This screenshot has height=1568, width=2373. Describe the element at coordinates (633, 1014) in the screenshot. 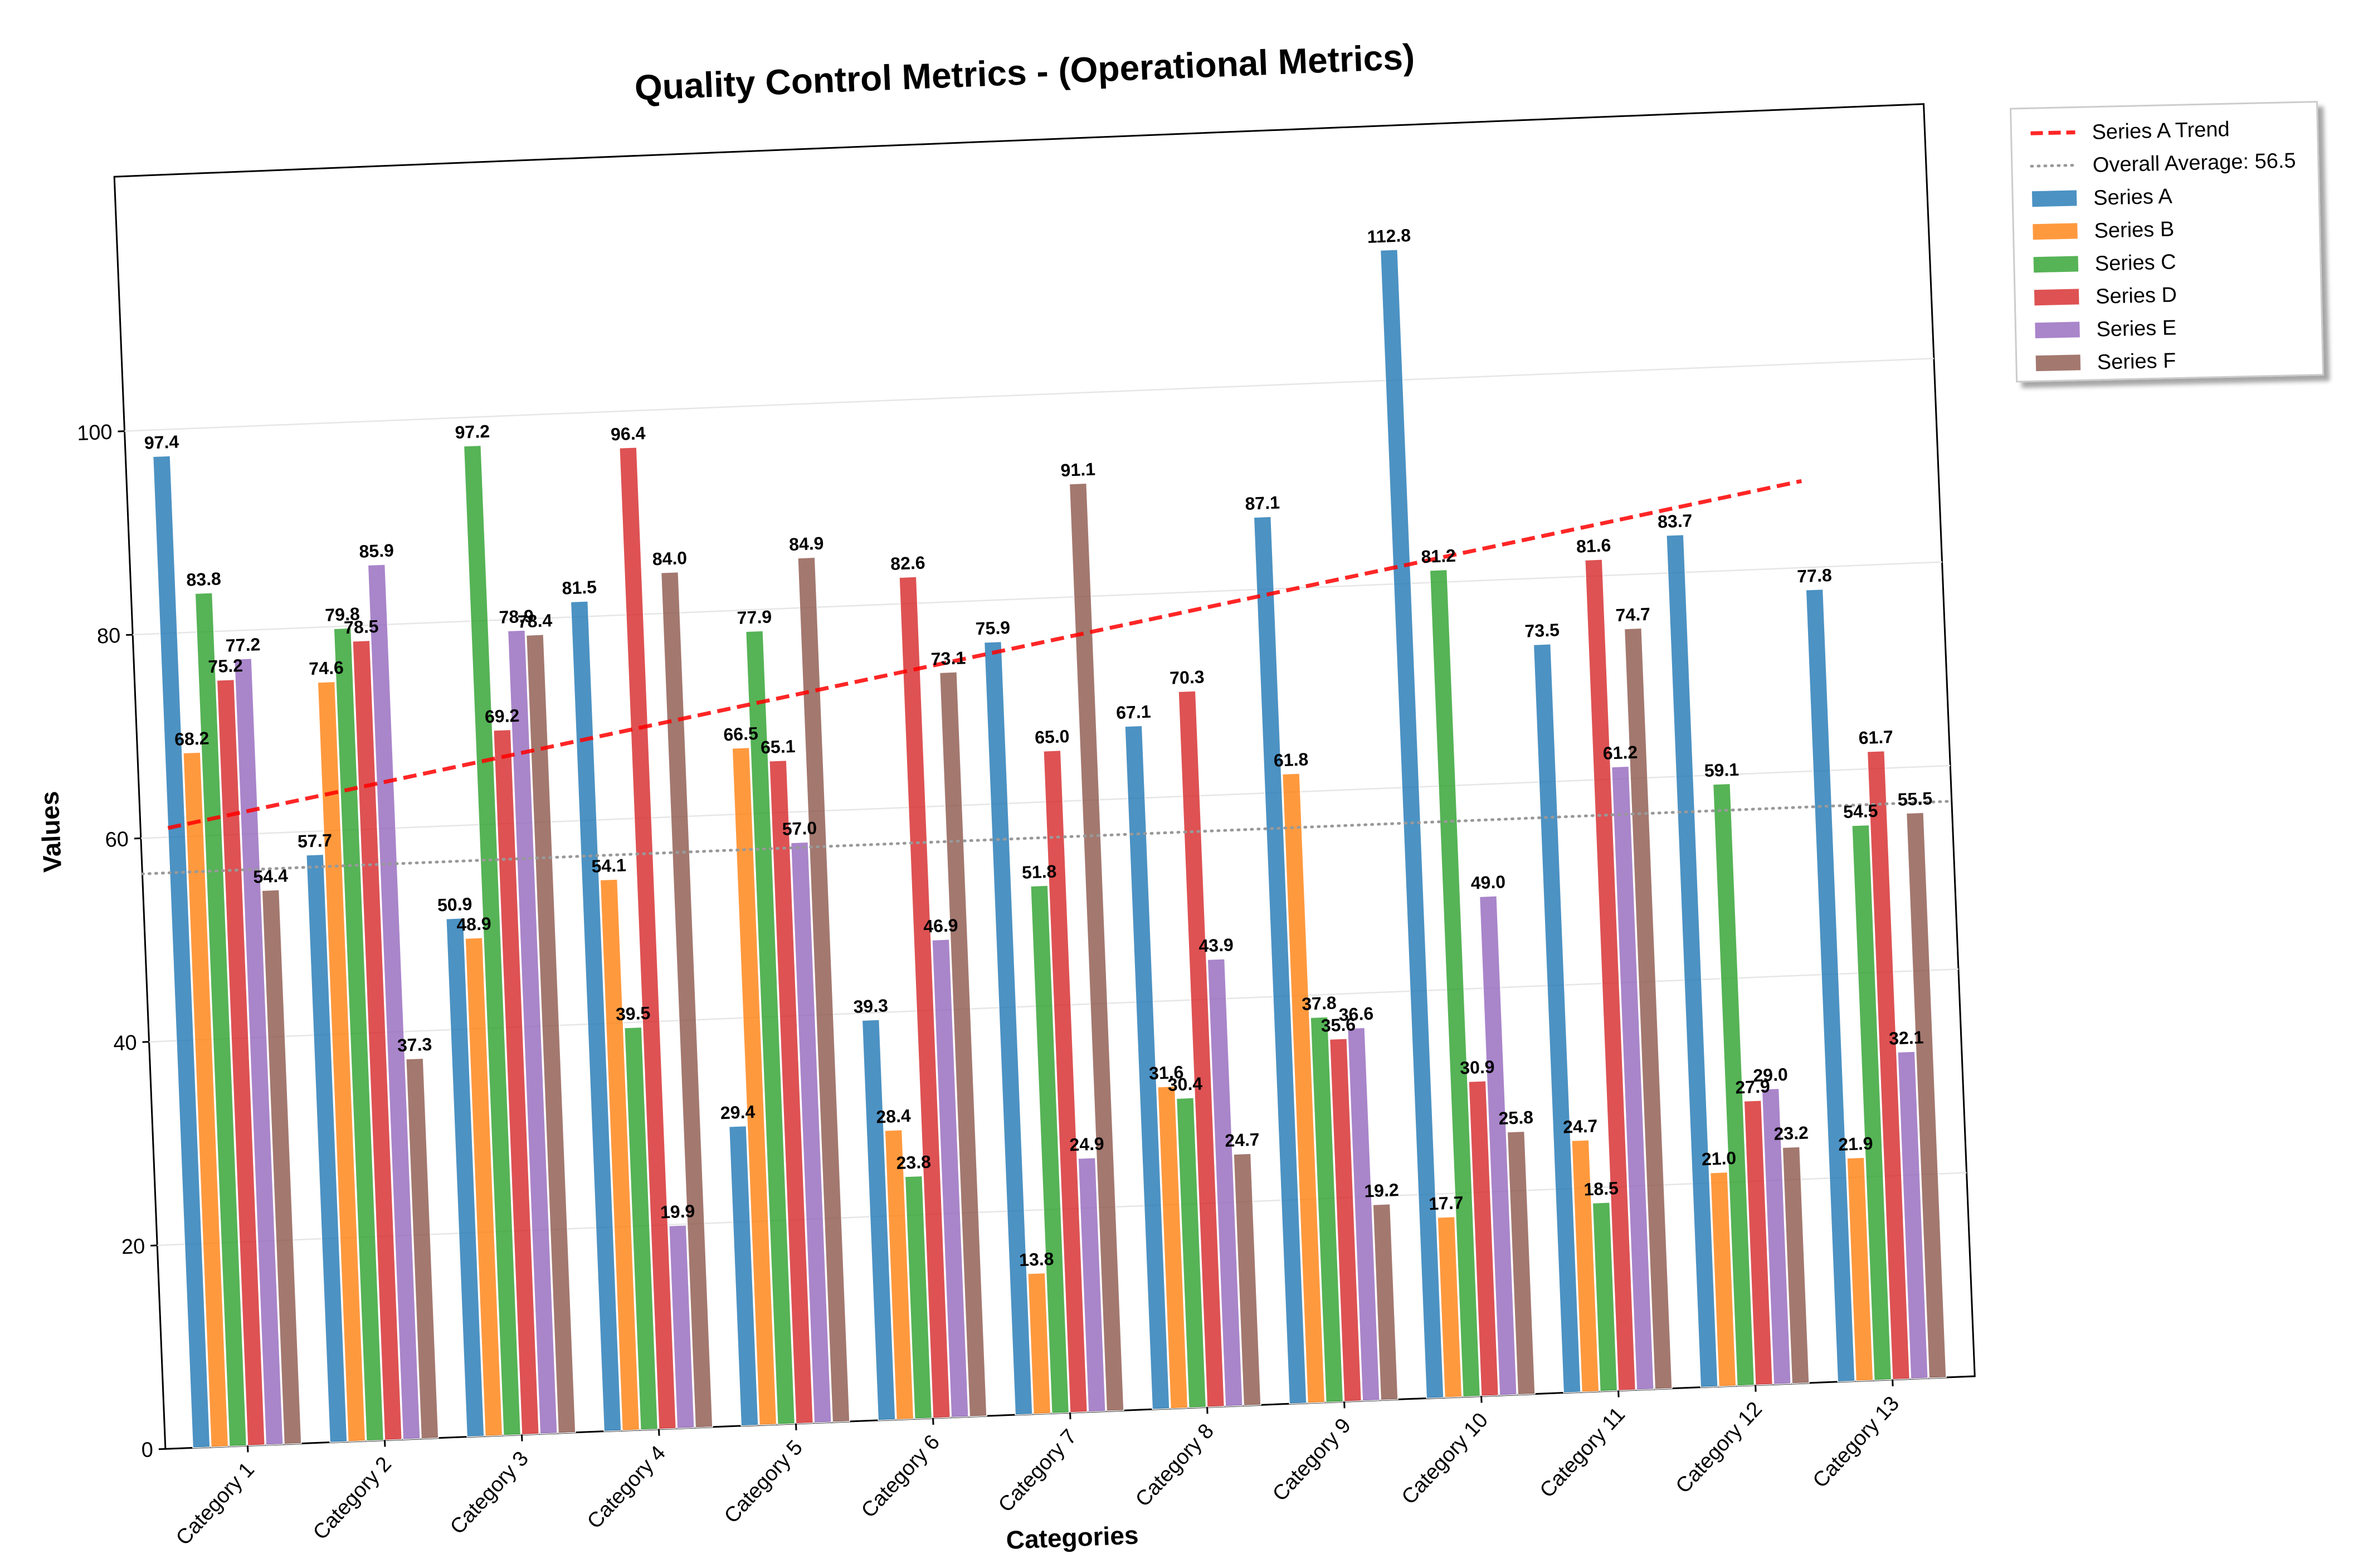

I see `bar-value-label: 39.5` at that location.